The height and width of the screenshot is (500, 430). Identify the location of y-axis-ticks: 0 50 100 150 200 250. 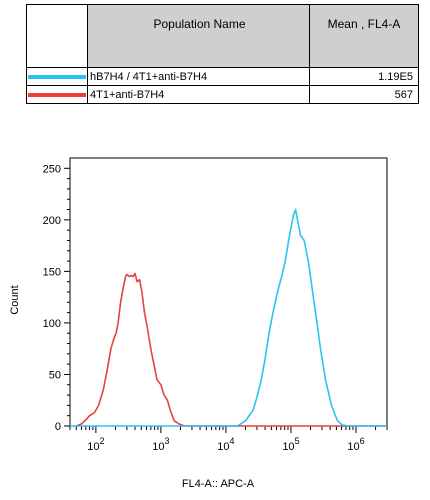
(56, 298).